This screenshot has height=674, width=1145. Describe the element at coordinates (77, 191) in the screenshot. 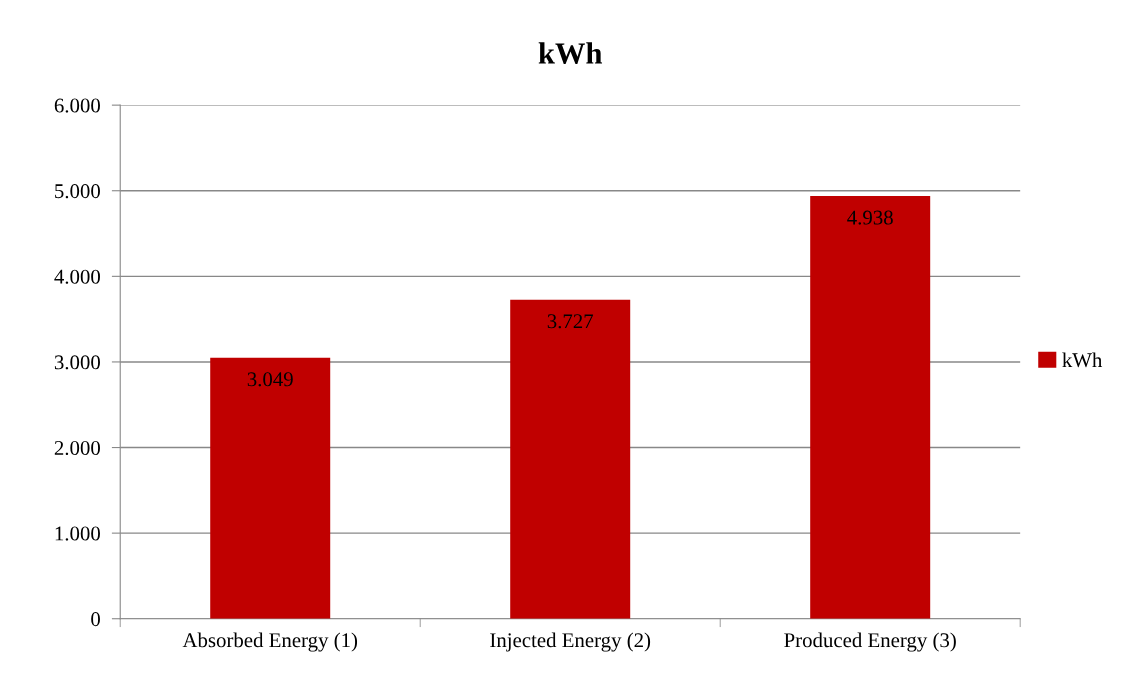

I see `y-tick-label: 5.000` at that location.